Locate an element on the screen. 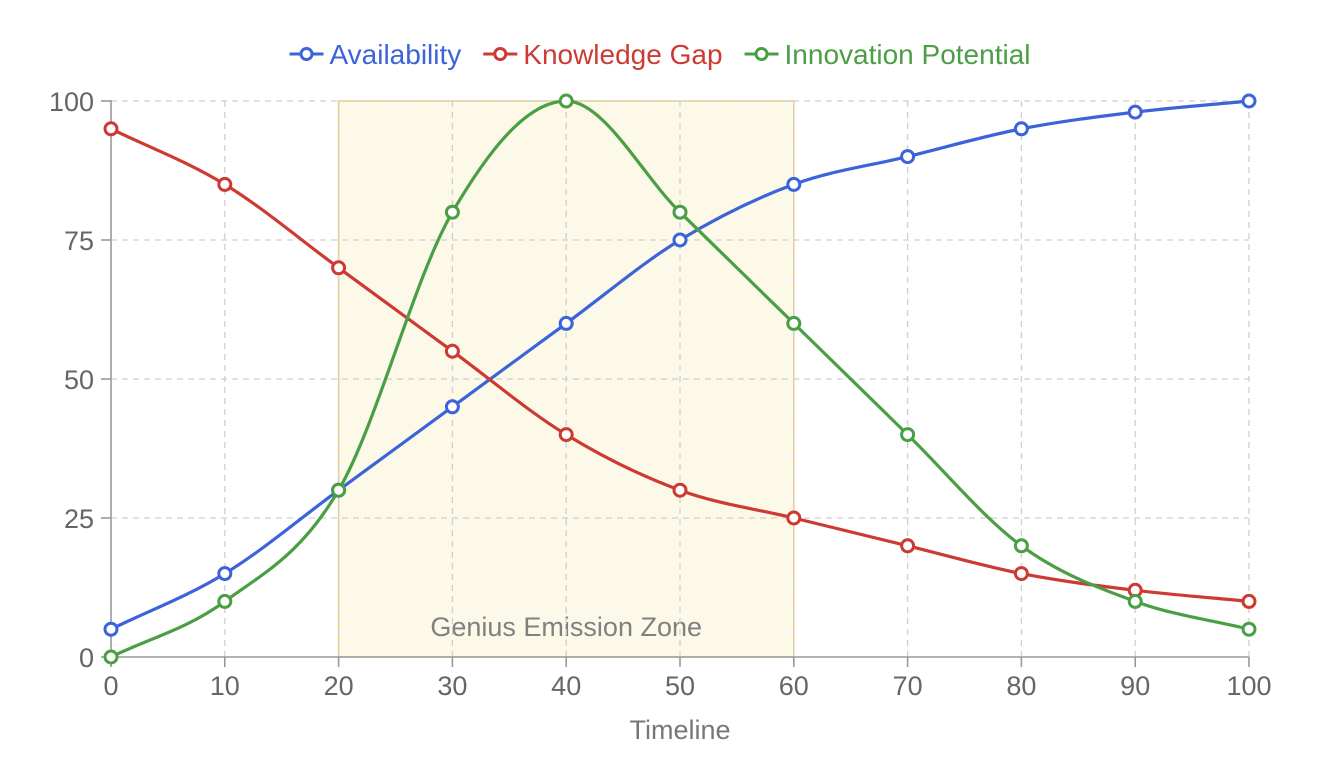 The width and height of the screenshot is (1320, 774). x-tick-label: 60 is located at coordinates (794, 686).